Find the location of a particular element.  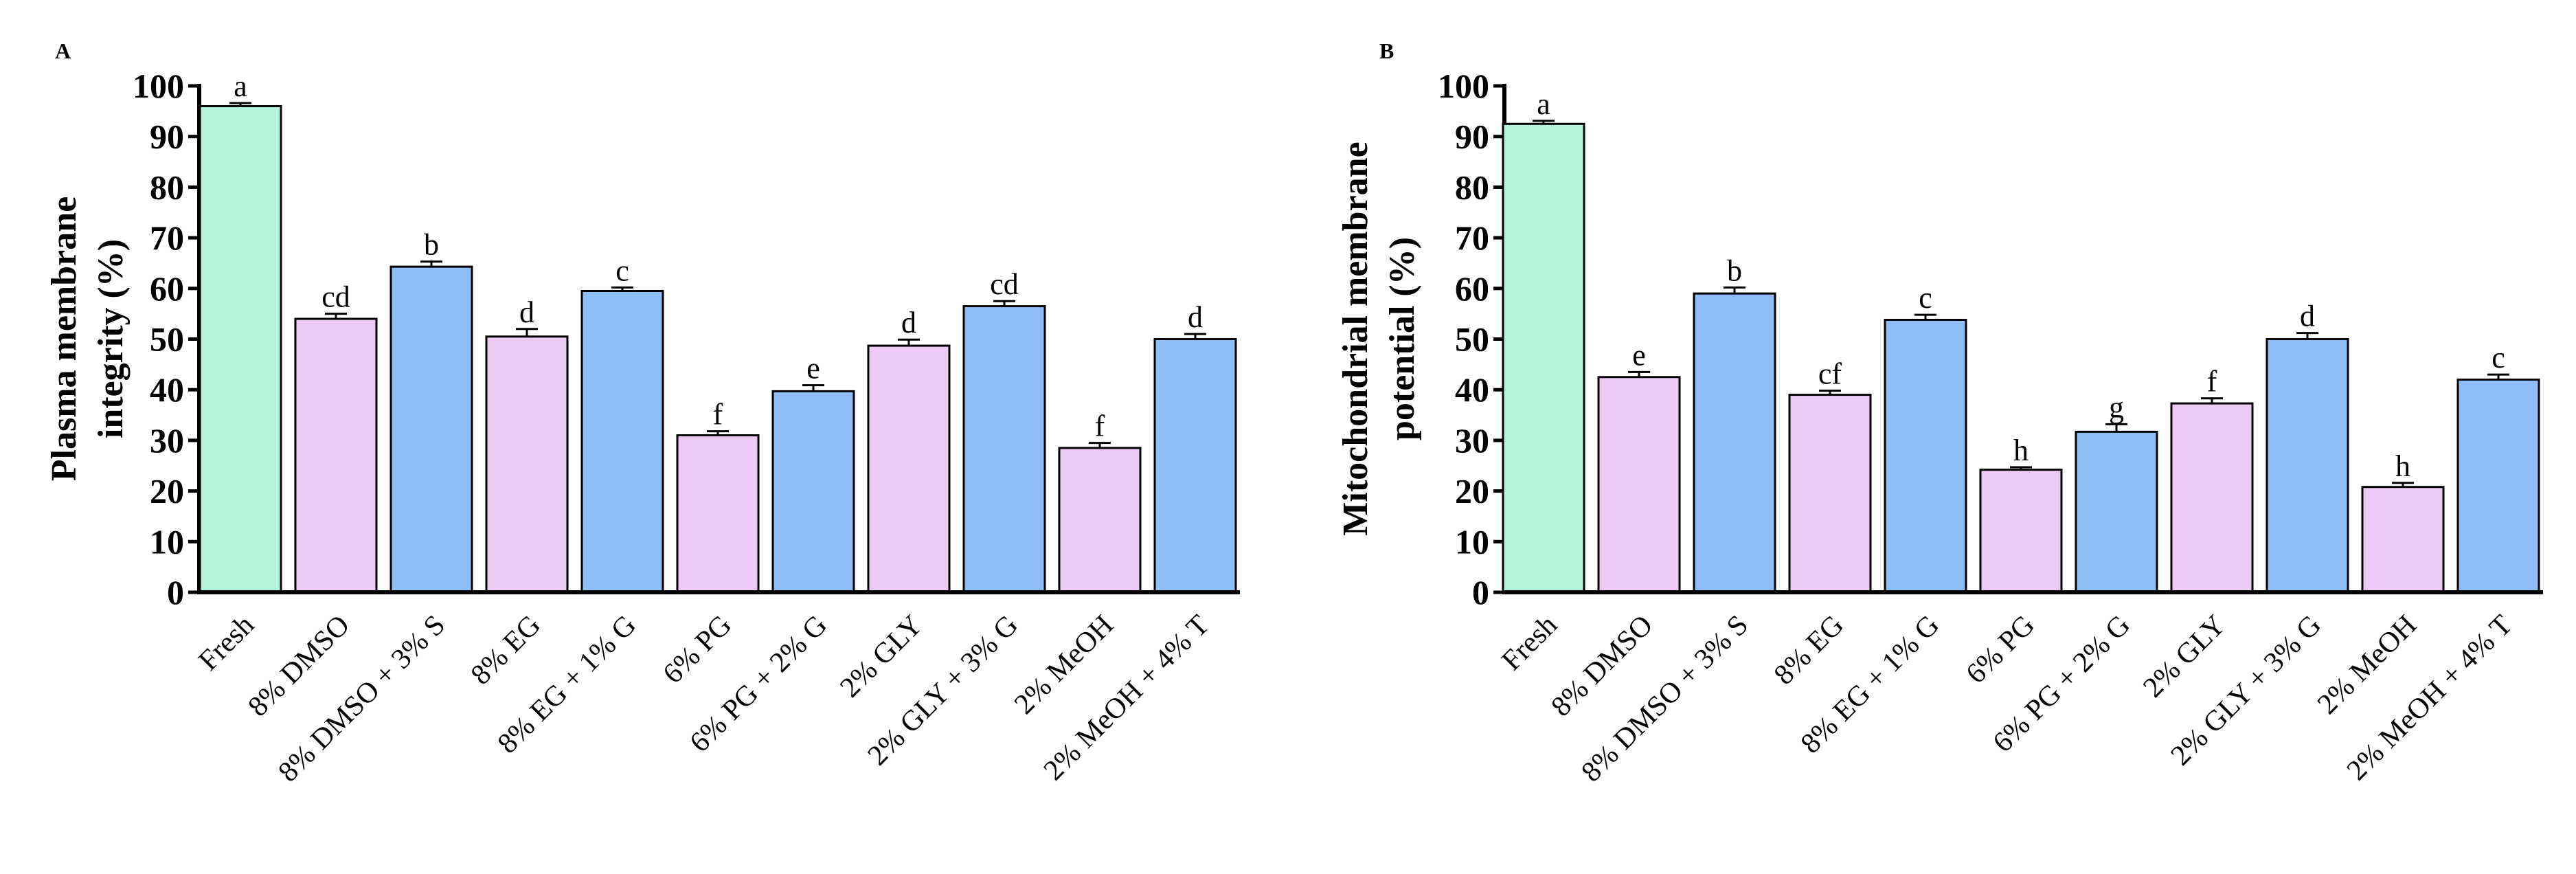

y-axis-label-a-line-2: integrity (%) is located at coordinates (111, 338).